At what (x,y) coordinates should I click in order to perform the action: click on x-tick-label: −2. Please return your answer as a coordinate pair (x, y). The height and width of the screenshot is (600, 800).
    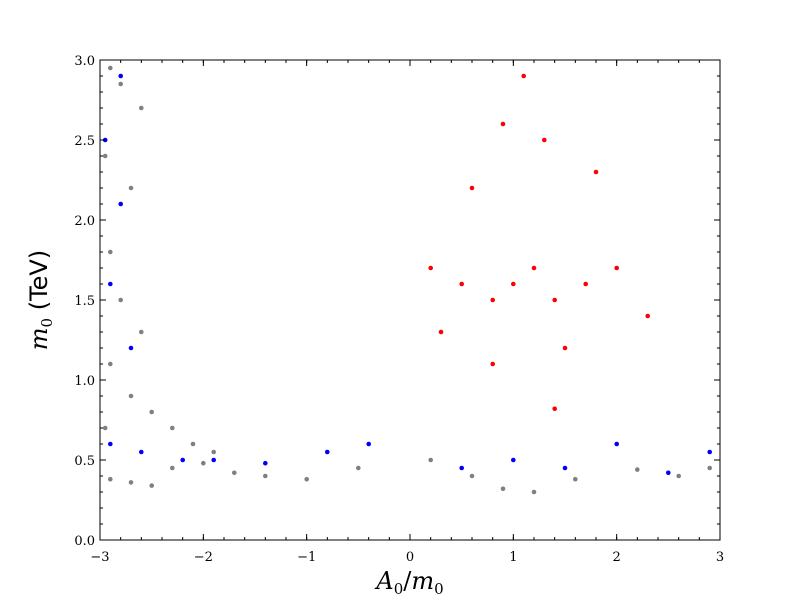
    Looking at the image, I should click on (203, 557).